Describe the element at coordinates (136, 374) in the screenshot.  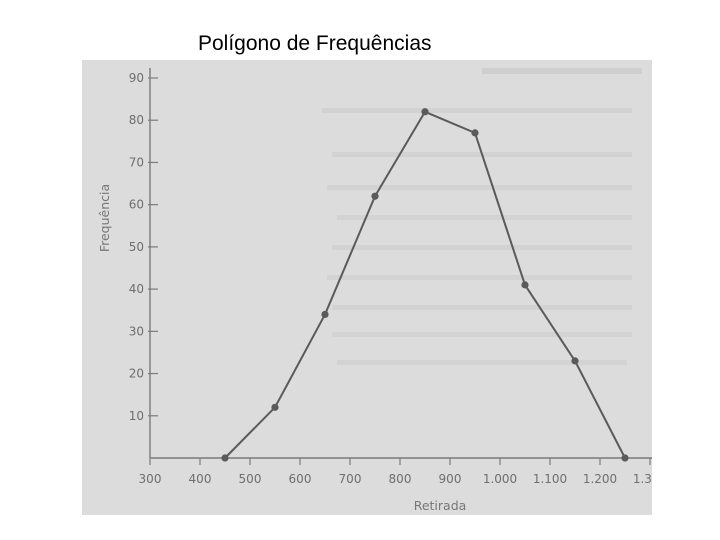
I see `y-tick-label: 20` at that location.